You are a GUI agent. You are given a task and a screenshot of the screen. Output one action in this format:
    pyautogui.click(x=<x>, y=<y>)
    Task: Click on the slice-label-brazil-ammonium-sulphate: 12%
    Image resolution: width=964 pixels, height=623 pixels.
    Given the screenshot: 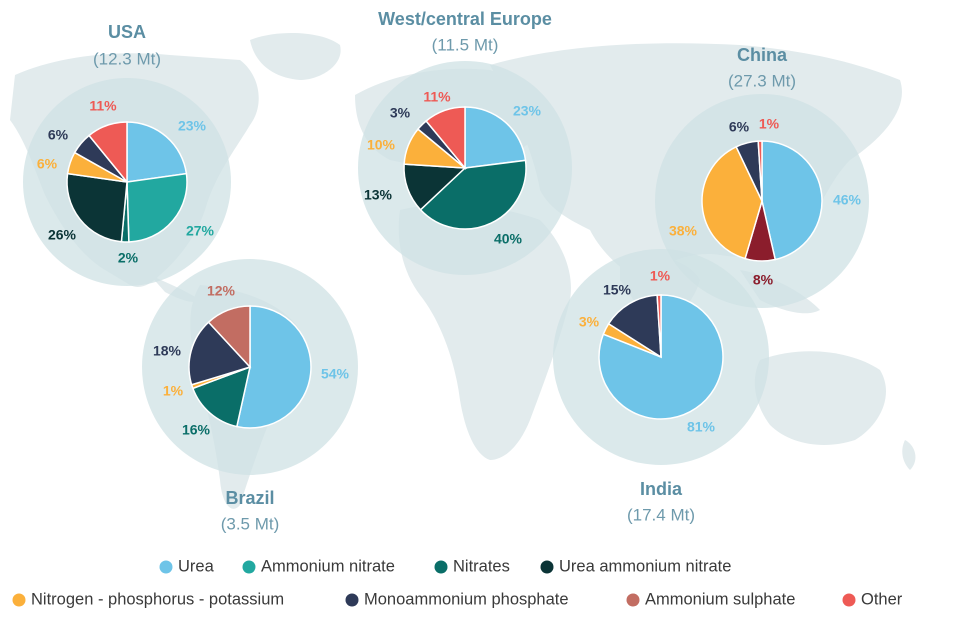 What is the action you would take?
    pyautogui.click(x=221, y=291)
    